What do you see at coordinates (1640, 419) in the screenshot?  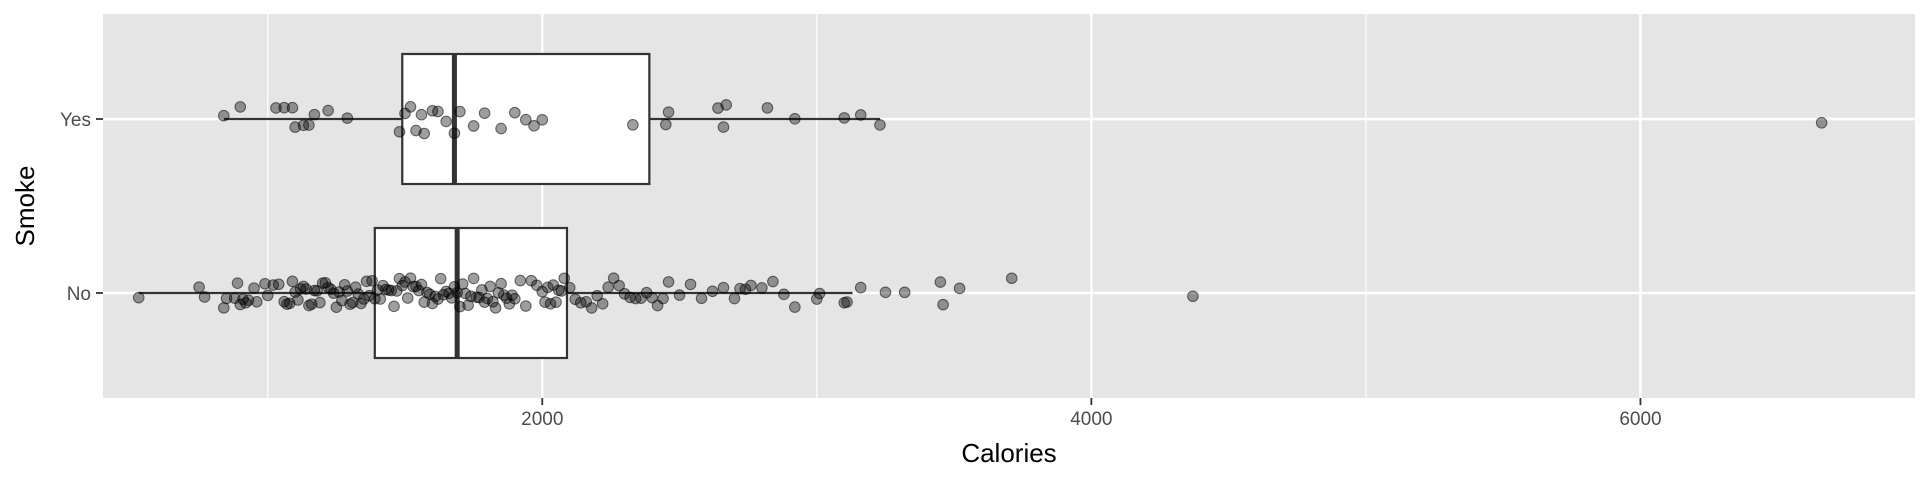 I see `x-tick-label-6000: 6000` at bounding box center [1640, 419].